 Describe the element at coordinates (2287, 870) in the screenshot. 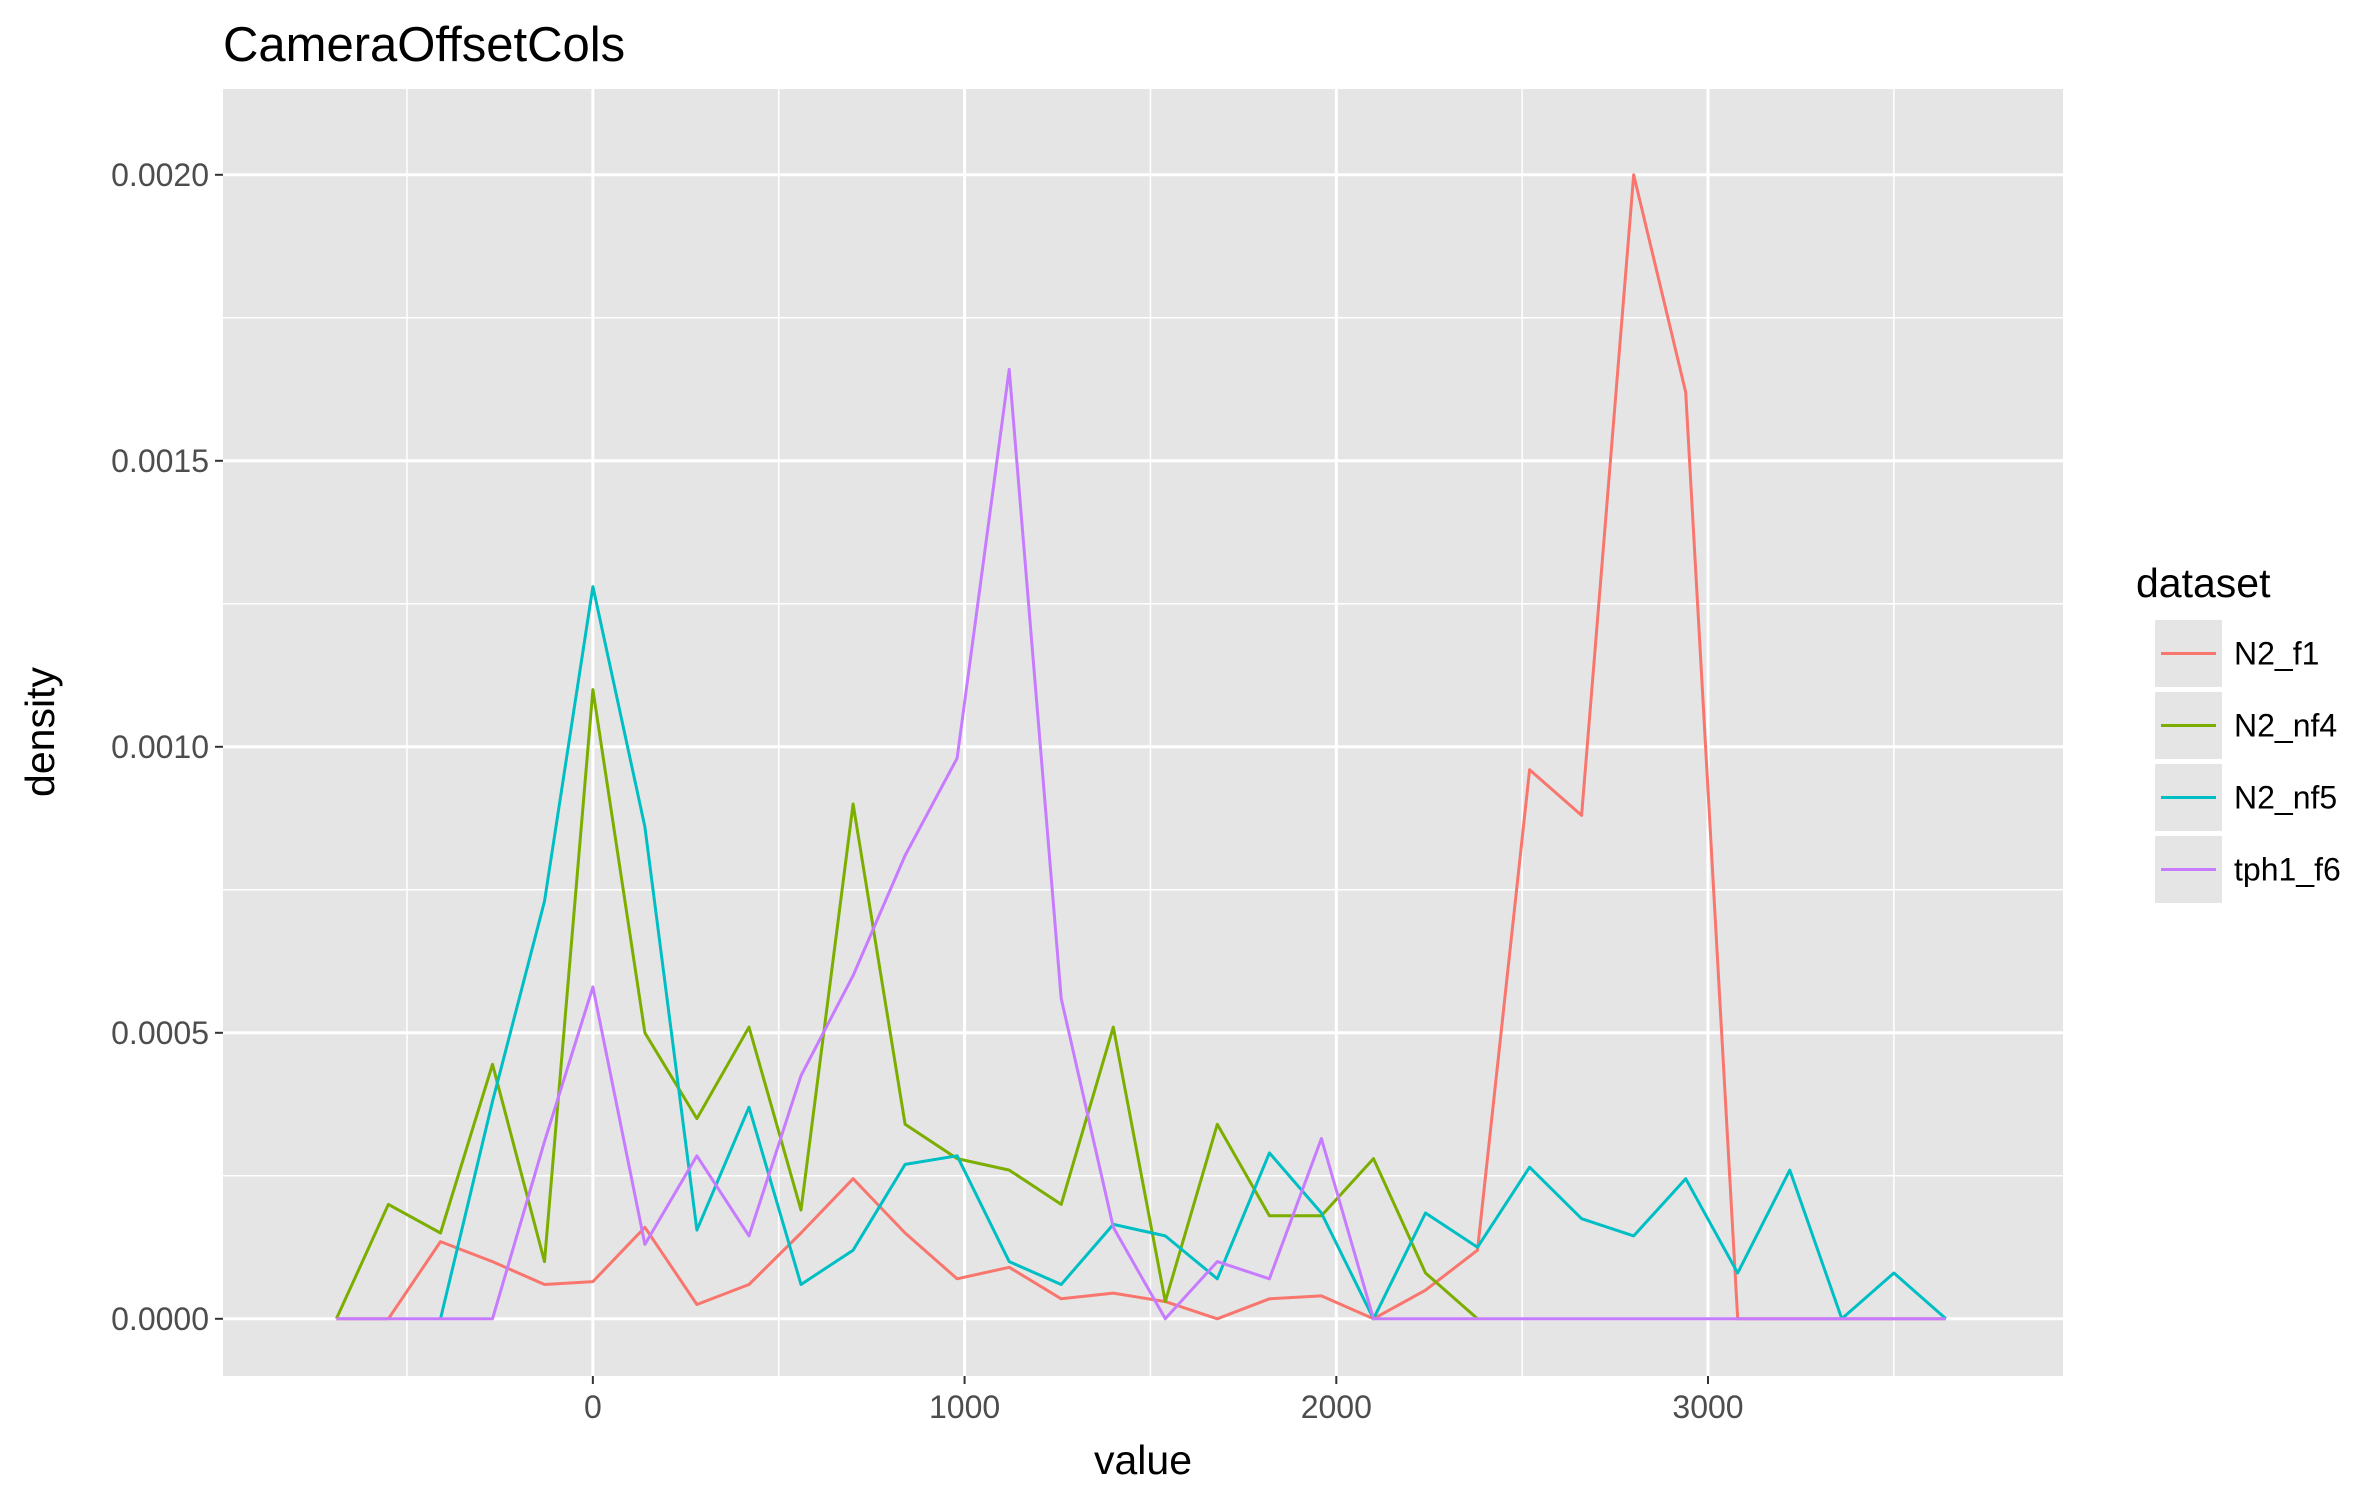

I see `legend-label-tph1-f6: tph1_f6` at that location.